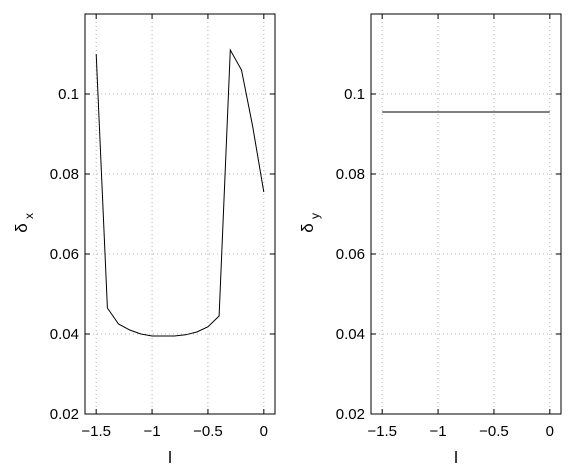 This screenshot has height=466, width=572. I want to click on y-axis-label: δy, so click(310, 223).